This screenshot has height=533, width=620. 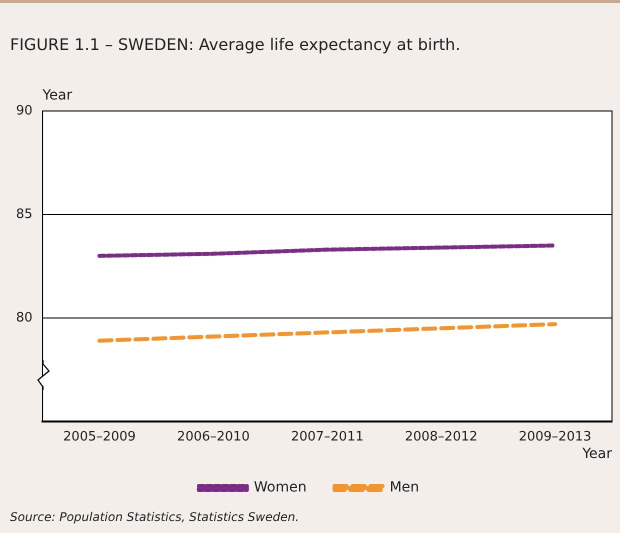 I want to click on x-tick-label: 2007–2011, so click(x=327, y=437).